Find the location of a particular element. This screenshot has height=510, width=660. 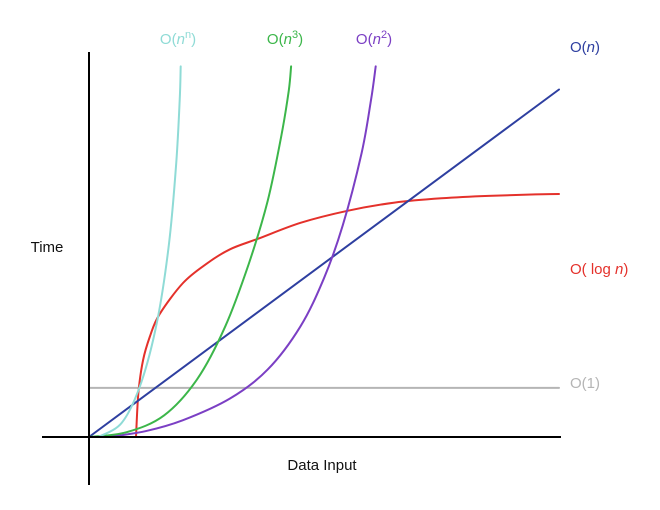

series-label-o-n-3: O(n3) is located at coordinates (285, 38).